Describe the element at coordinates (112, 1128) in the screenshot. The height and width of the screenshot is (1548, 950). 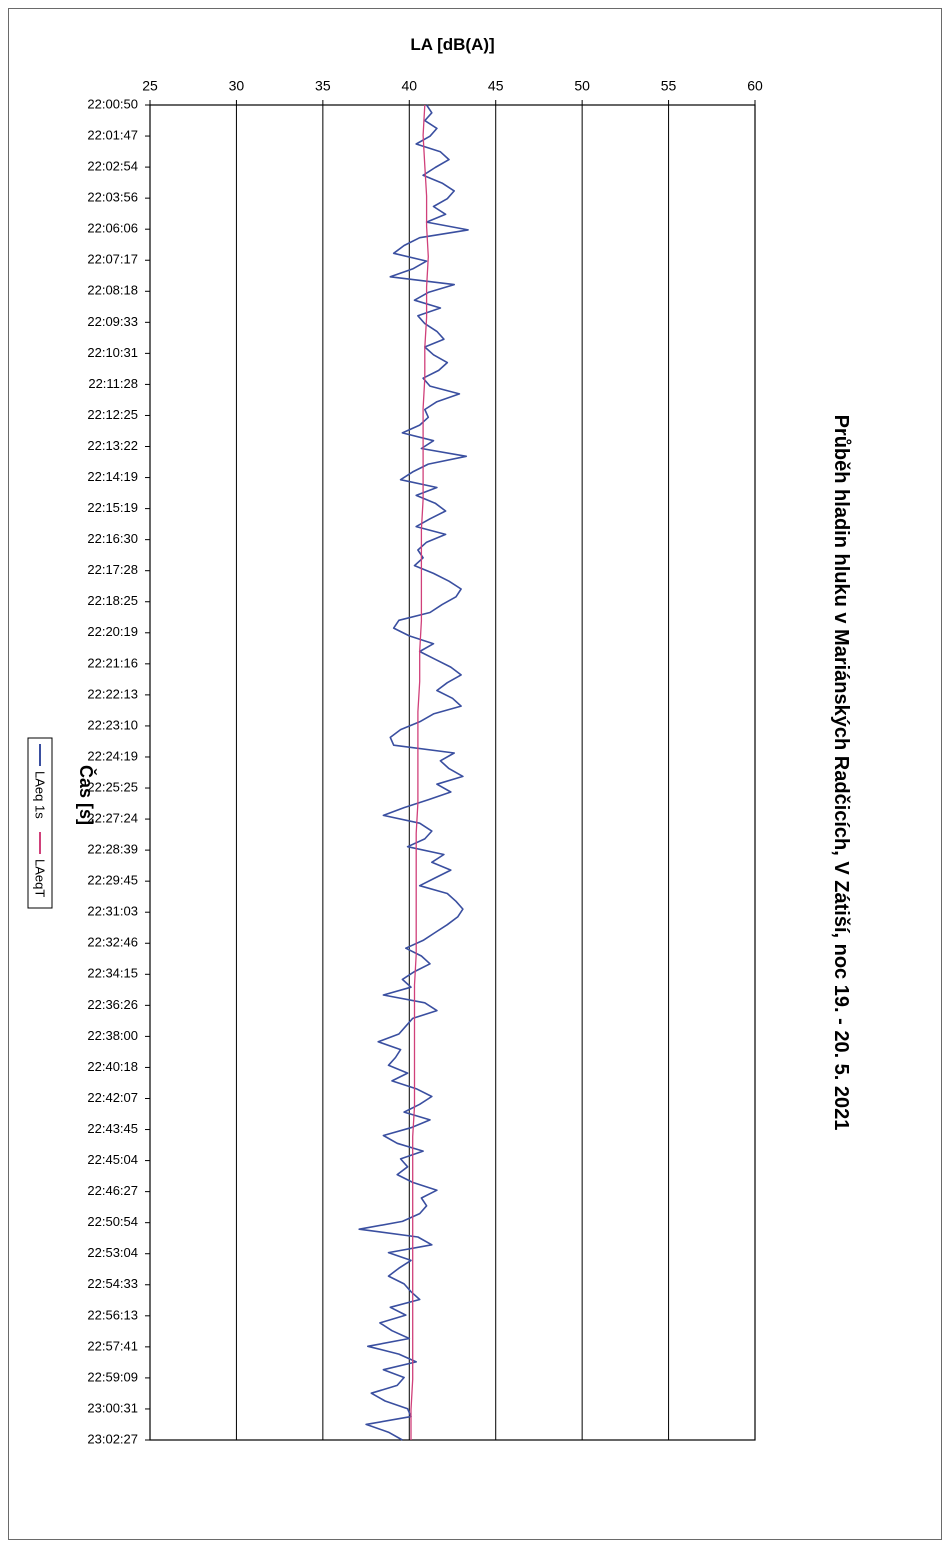
I see `x-tick-label: 22:43:45` at that location.